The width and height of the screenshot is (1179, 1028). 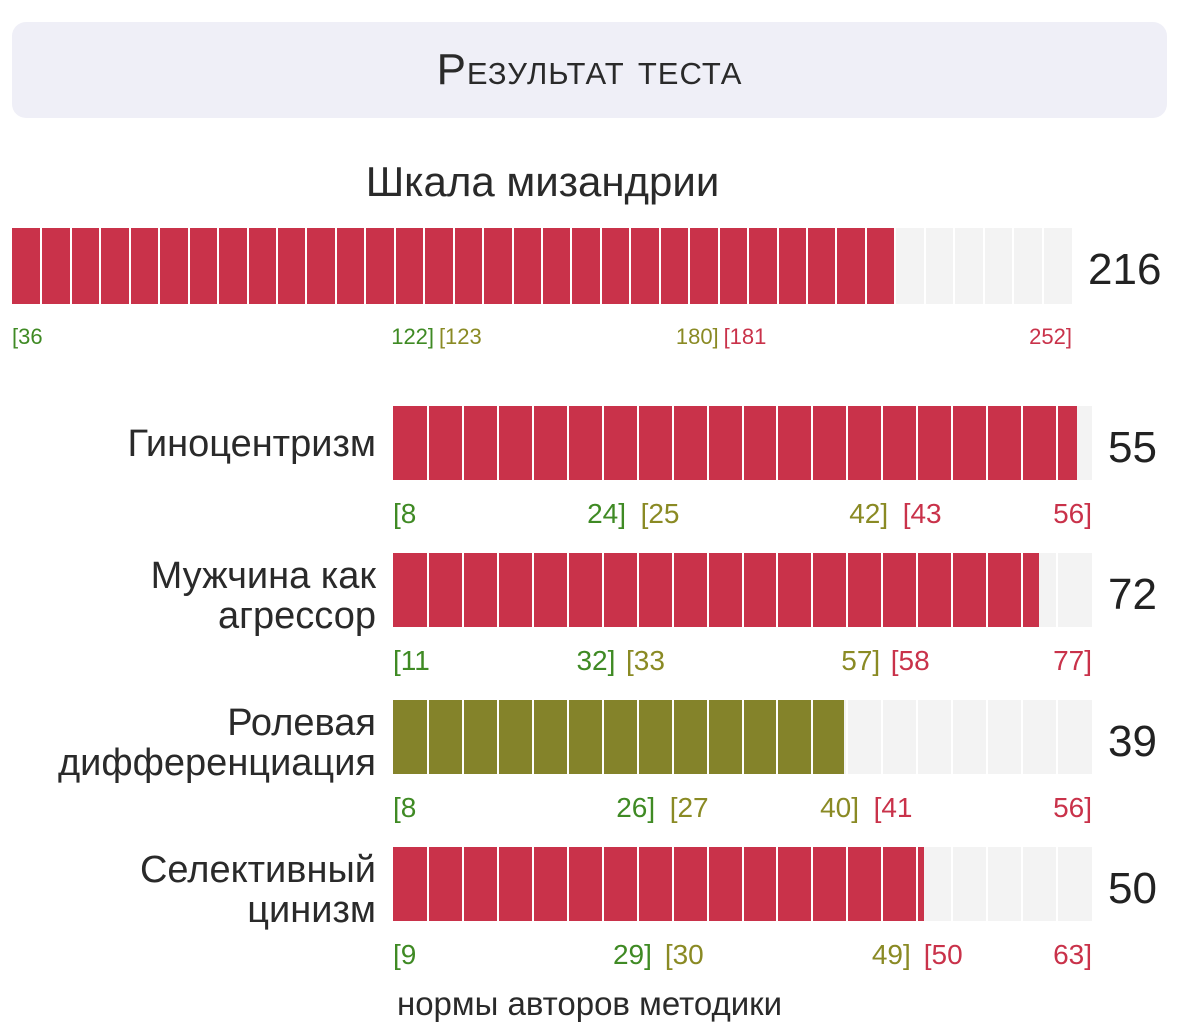 What do you see at coordinates (943, 954) in the screenshot?
I see `norm-start-4-2: [50` at bounding box center [943, 954].